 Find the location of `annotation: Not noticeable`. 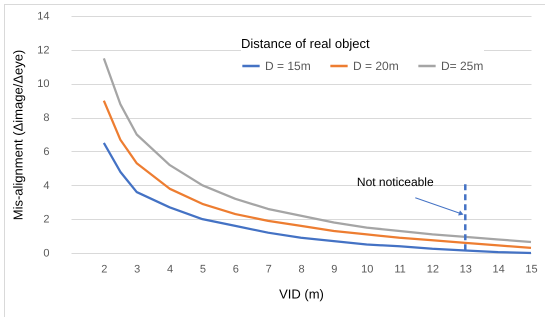

annotation: Not noticeable is located at coordinates (395, 181).